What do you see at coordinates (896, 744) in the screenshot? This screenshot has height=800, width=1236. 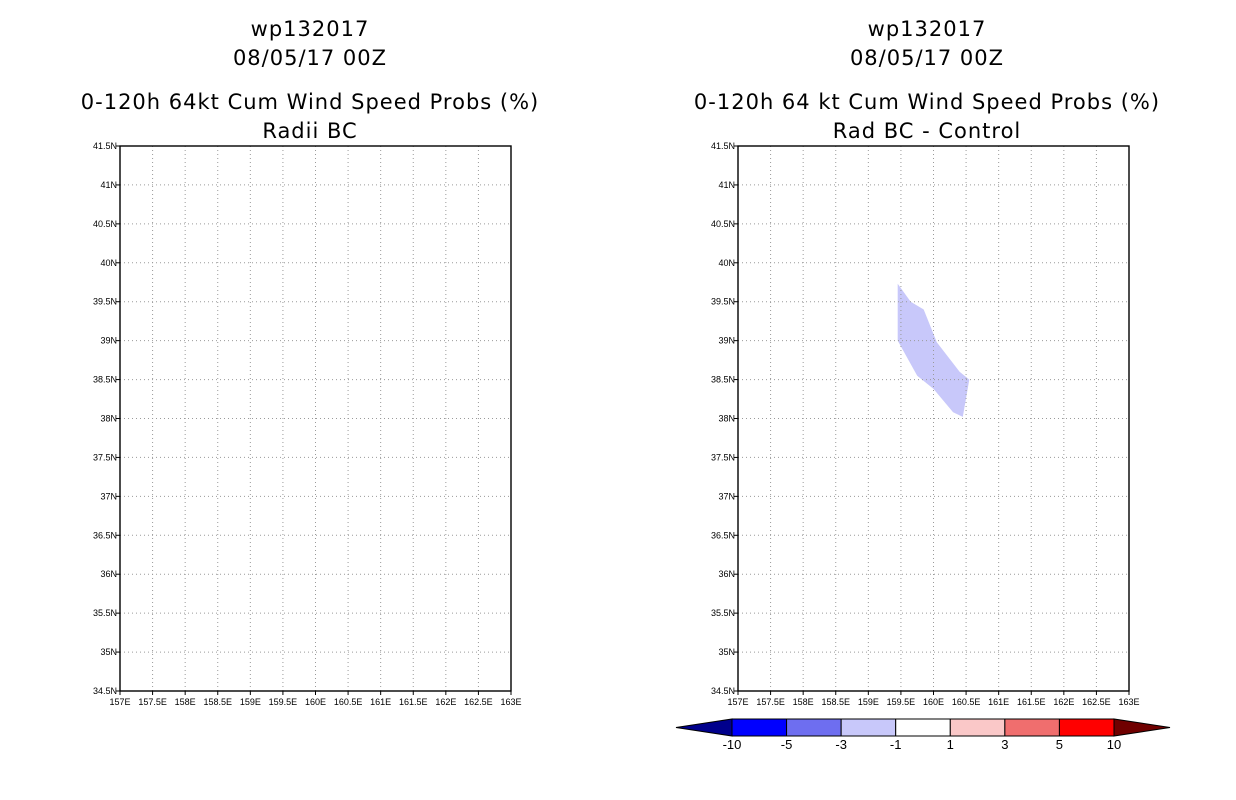 I see `colorbar-label: -1` at bounding box center [896, 744].